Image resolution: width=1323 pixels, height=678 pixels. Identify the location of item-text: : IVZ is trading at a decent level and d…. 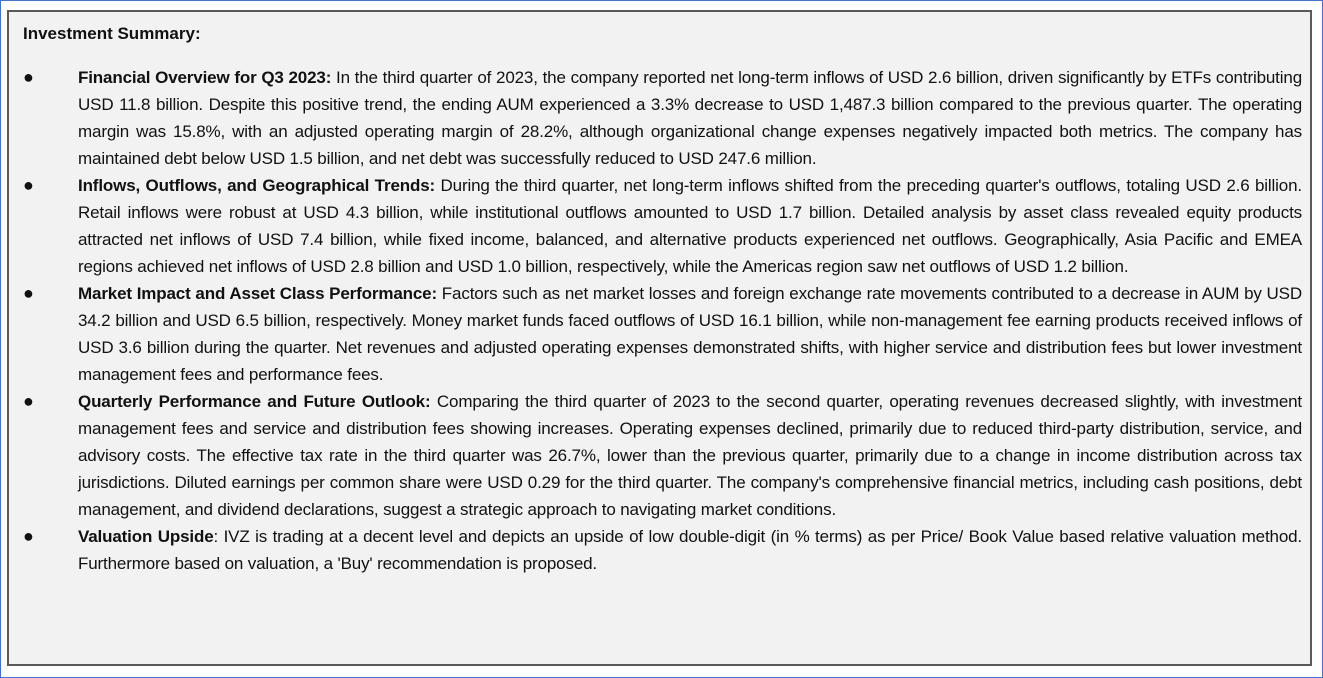
(690, 550).